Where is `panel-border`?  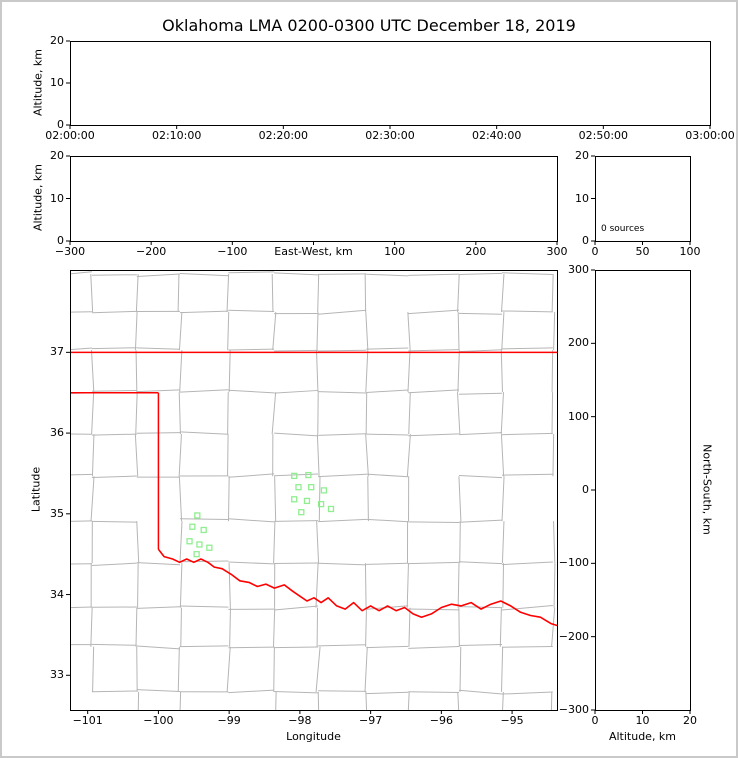
panel-border is located at coordinates (390, 83).